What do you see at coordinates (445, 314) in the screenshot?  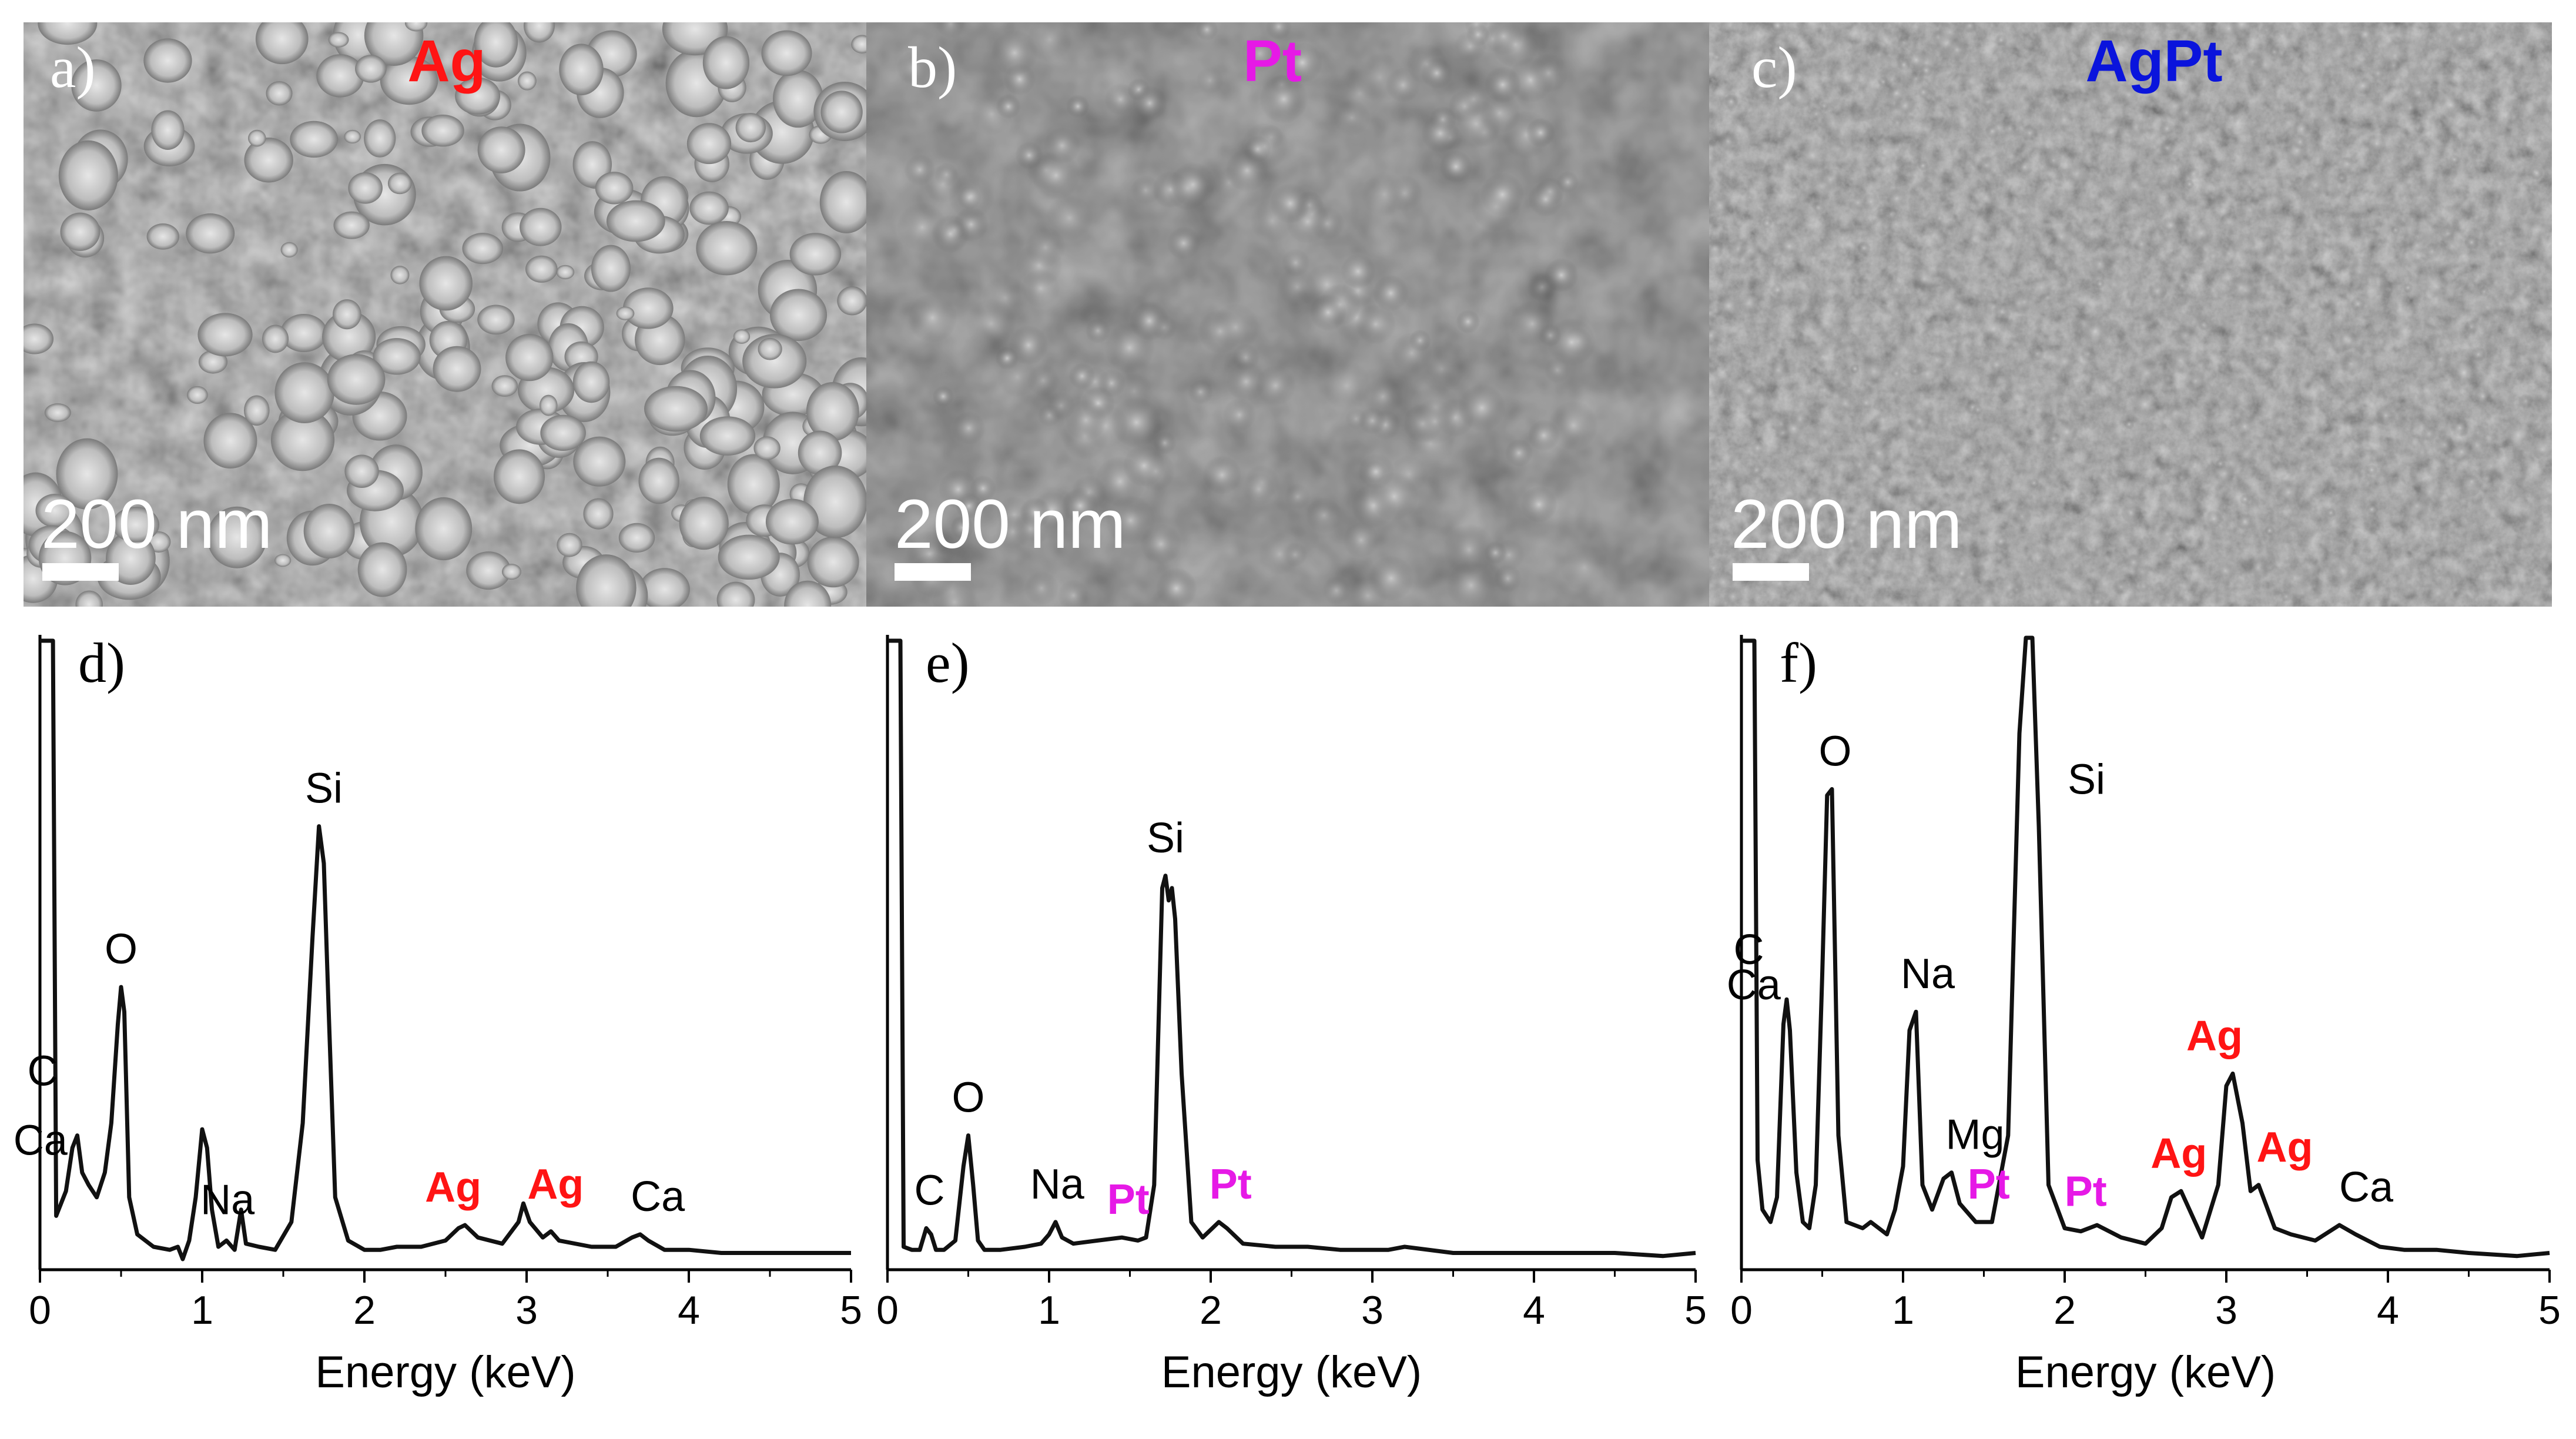 I see `sem-image-ag: a) Ag 200 nm` at bounding box center [445, 314].